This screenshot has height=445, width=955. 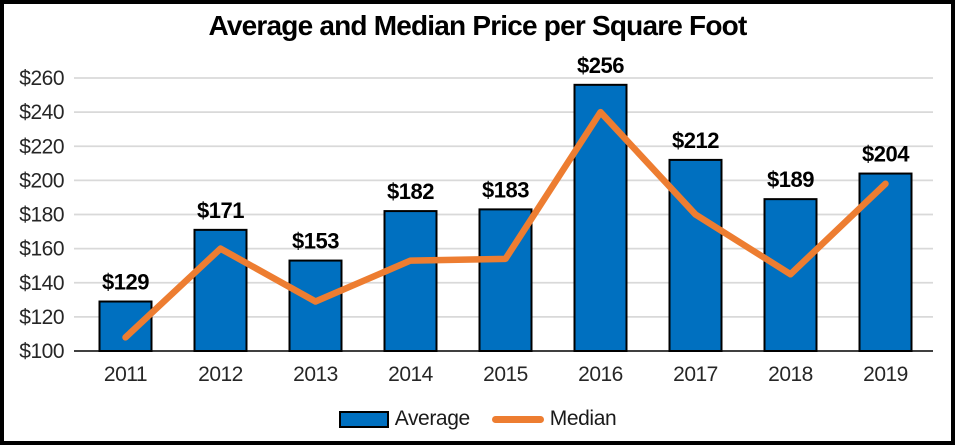 I want to click on data-label-2017: $212, so click(x=695, y=140).